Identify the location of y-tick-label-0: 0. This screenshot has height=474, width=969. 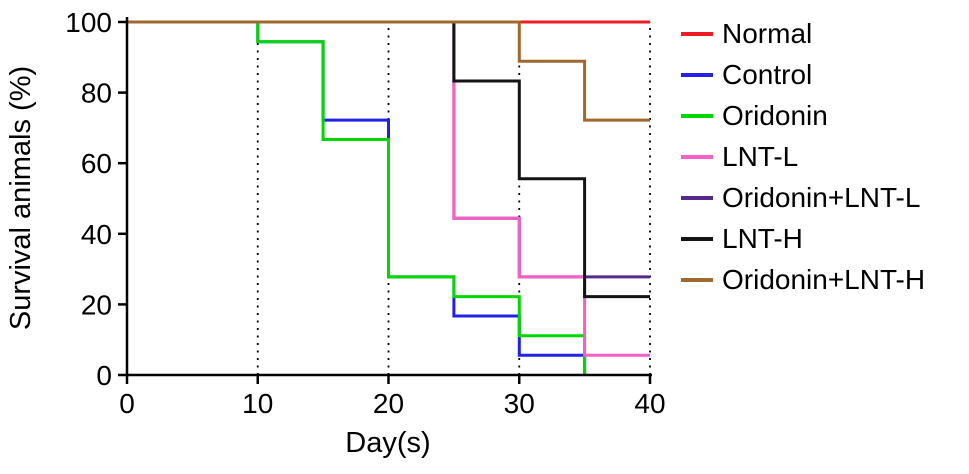
(104, 375).